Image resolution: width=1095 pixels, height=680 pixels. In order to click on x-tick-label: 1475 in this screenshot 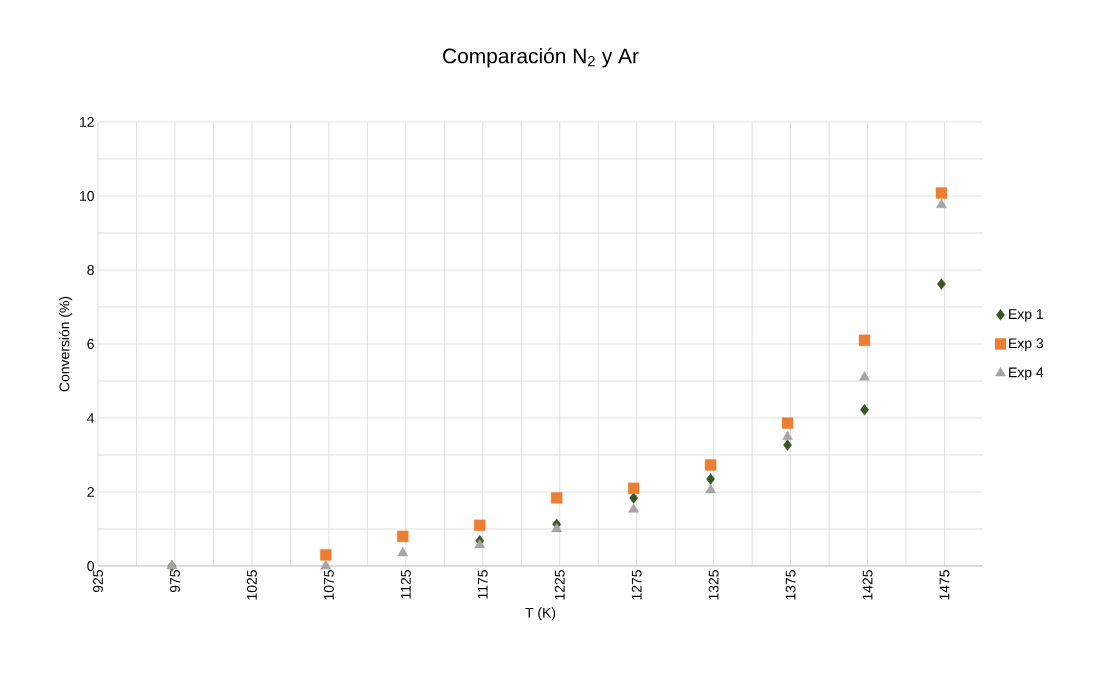, I will do `click(944, 585)`.